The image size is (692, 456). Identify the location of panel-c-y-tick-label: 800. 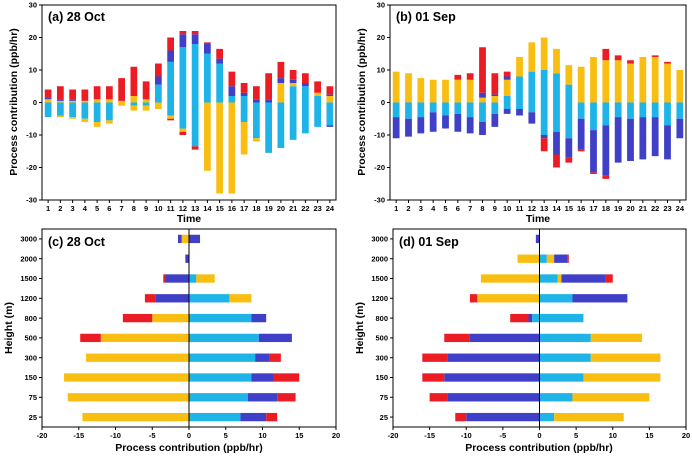
(30, 318).